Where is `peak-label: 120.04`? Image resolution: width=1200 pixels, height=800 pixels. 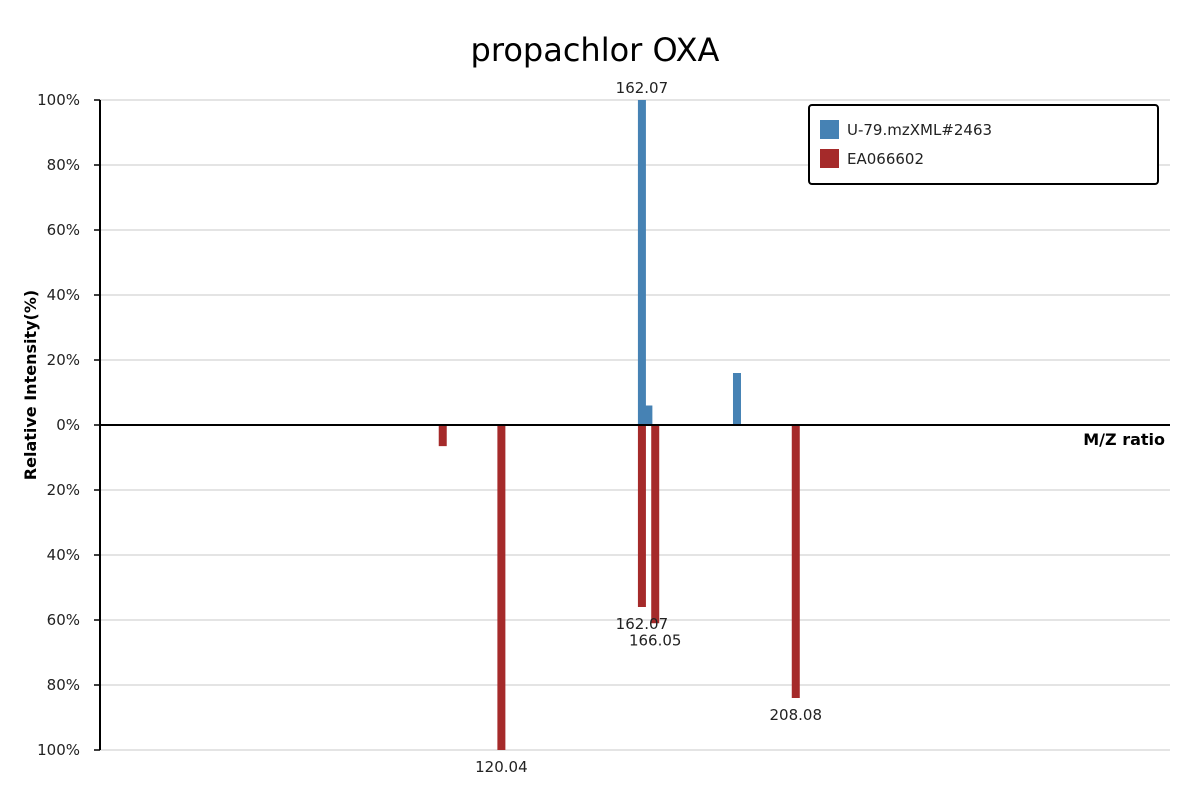 peak-label: 120.04 is located at coordinates (501, 767).